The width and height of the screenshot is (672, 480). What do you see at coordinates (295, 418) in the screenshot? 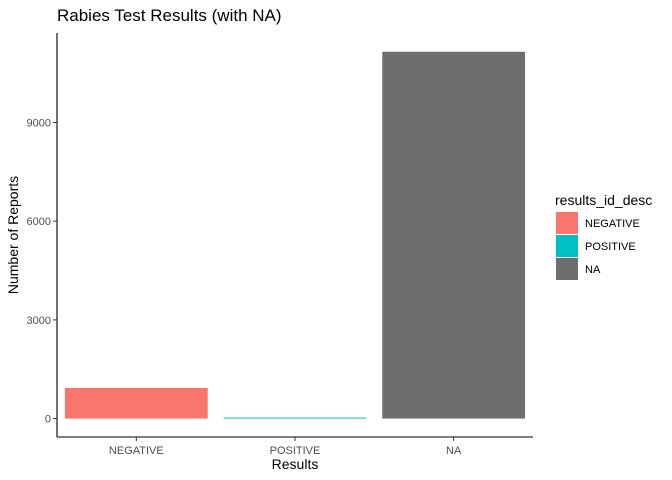
I see `bar-positive` at bounding box center [295, 418].